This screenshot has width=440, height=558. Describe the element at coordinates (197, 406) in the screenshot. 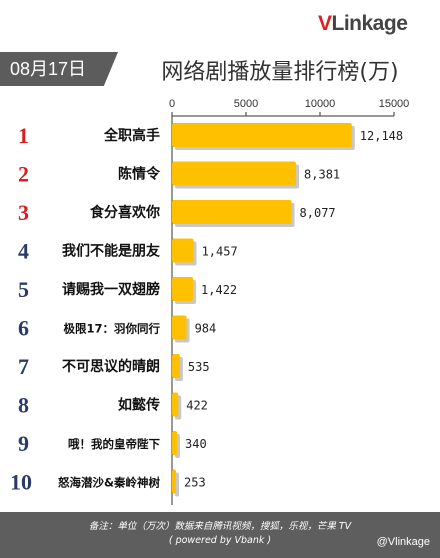

I see `value-label: 422` at that location.